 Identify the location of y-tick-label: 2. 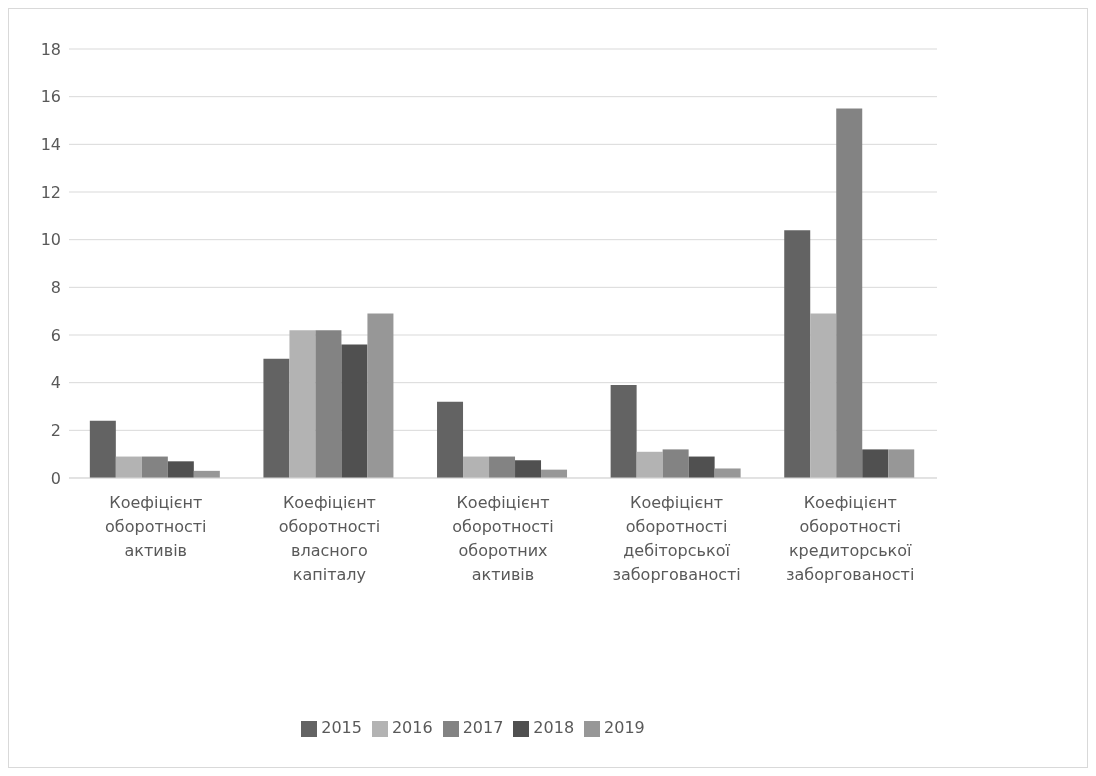
(55, 431).